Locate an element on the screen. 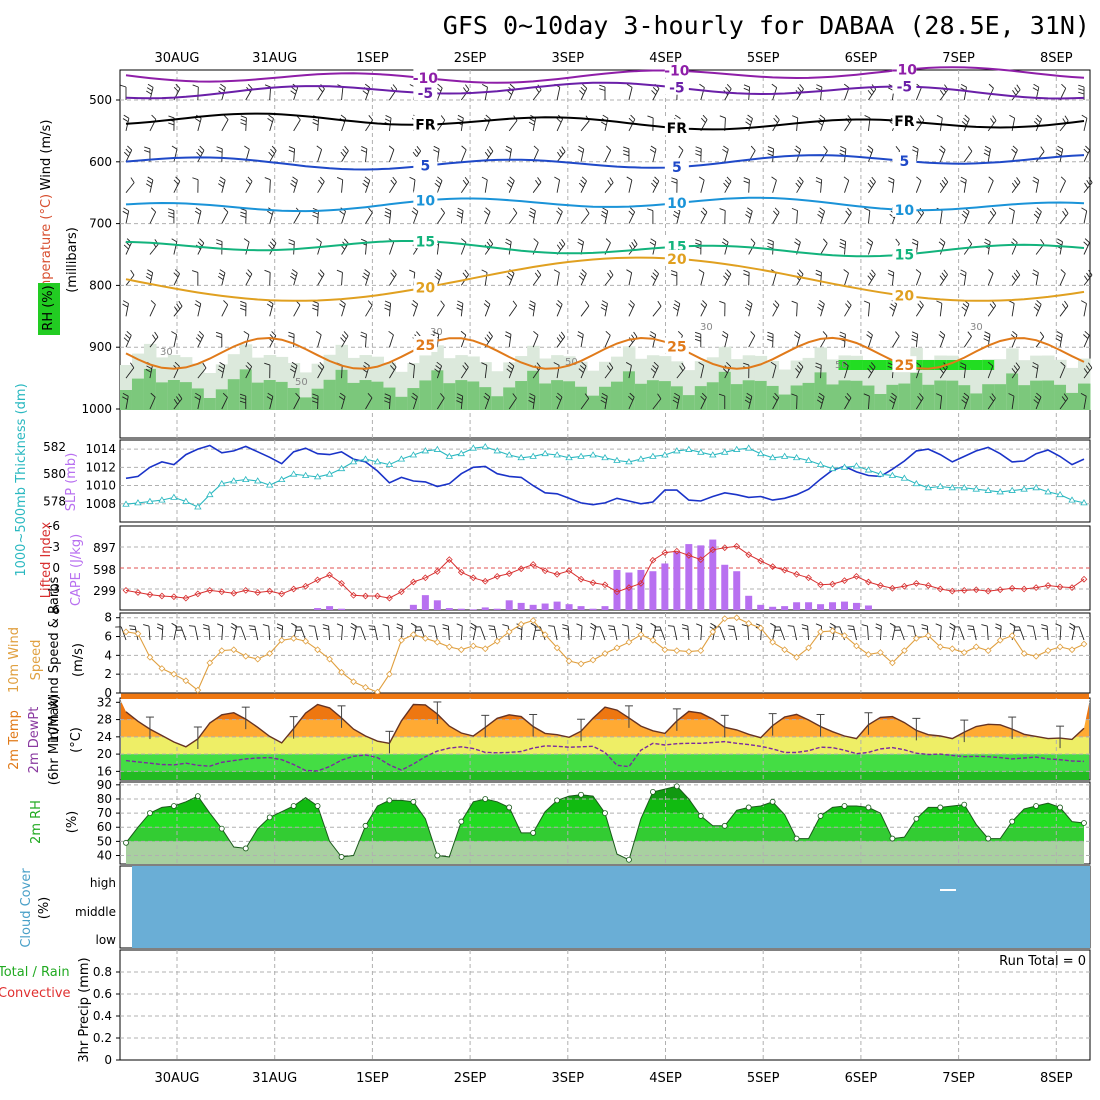 The image size is (1100, 1100). rh-cell-high is located at coordinates (868, 365).